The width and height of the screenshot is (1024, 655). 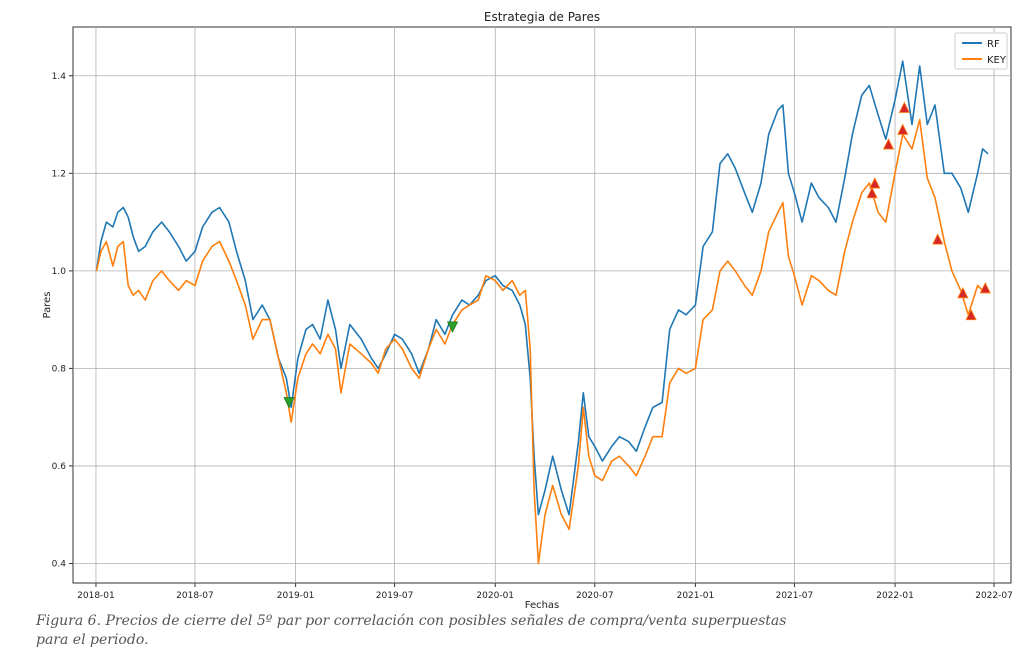 I want to click on y-tick-label: 1.0, so click(x=59, y=272).